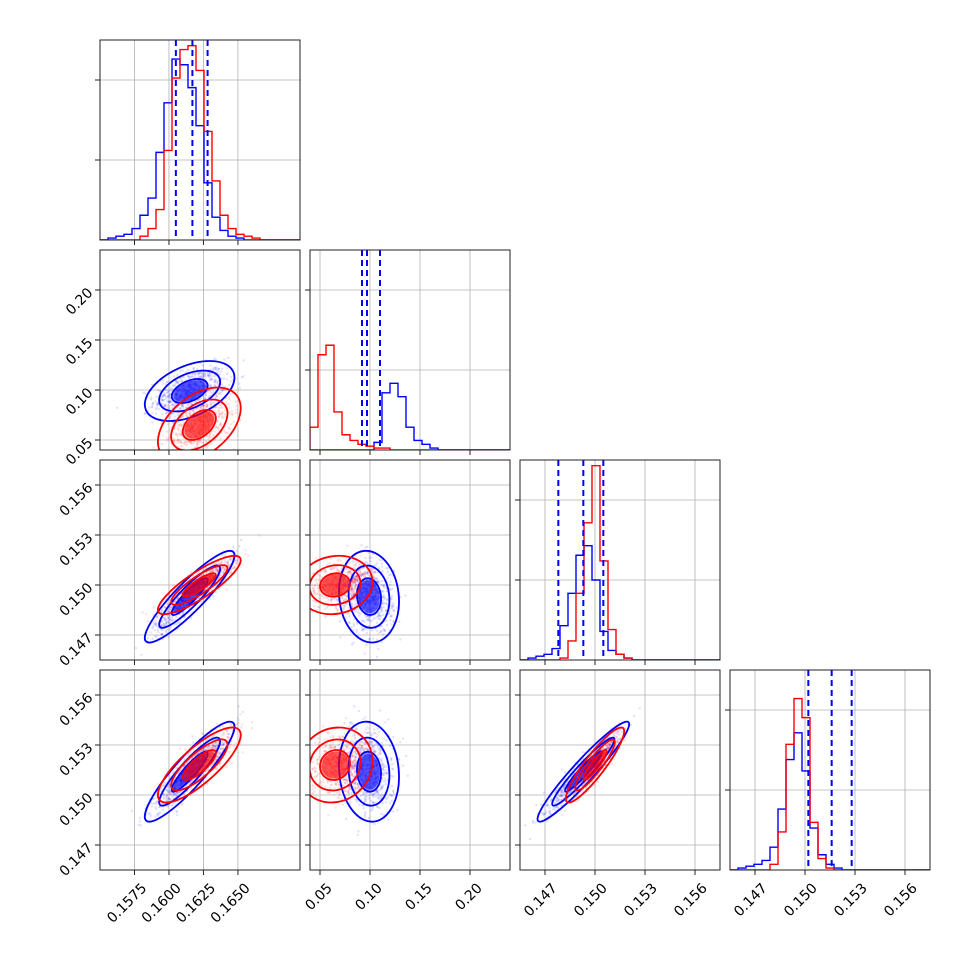 The height and width of the screenshot is (970, 970). What do you see at coordinates (79, 401) in the screenshot?
I see `y-tick-label: 0.10` at bounding box center [79, 401].